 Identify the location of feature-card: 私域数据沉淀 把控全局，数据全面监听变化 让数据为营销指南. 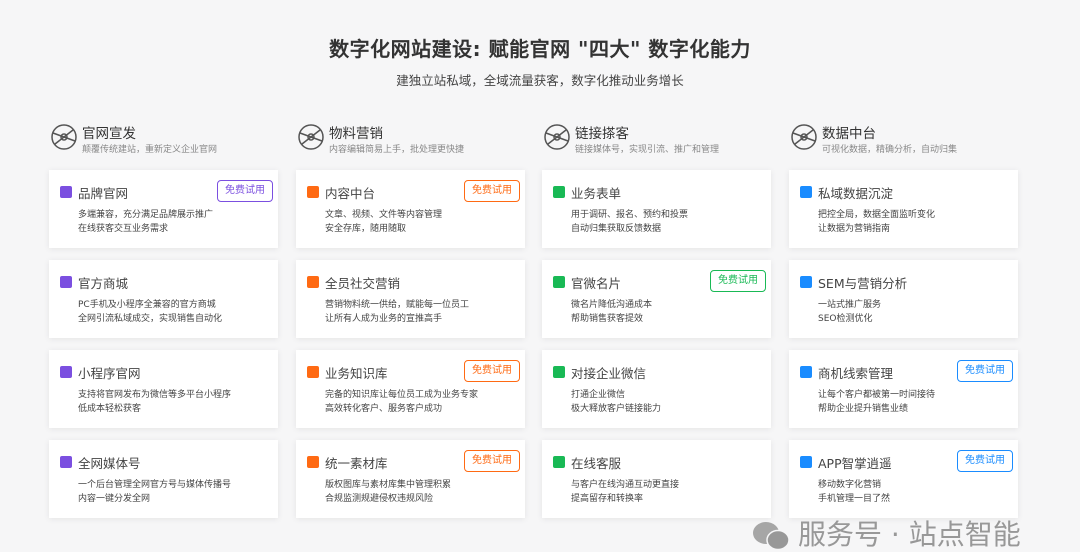
(903, 209).